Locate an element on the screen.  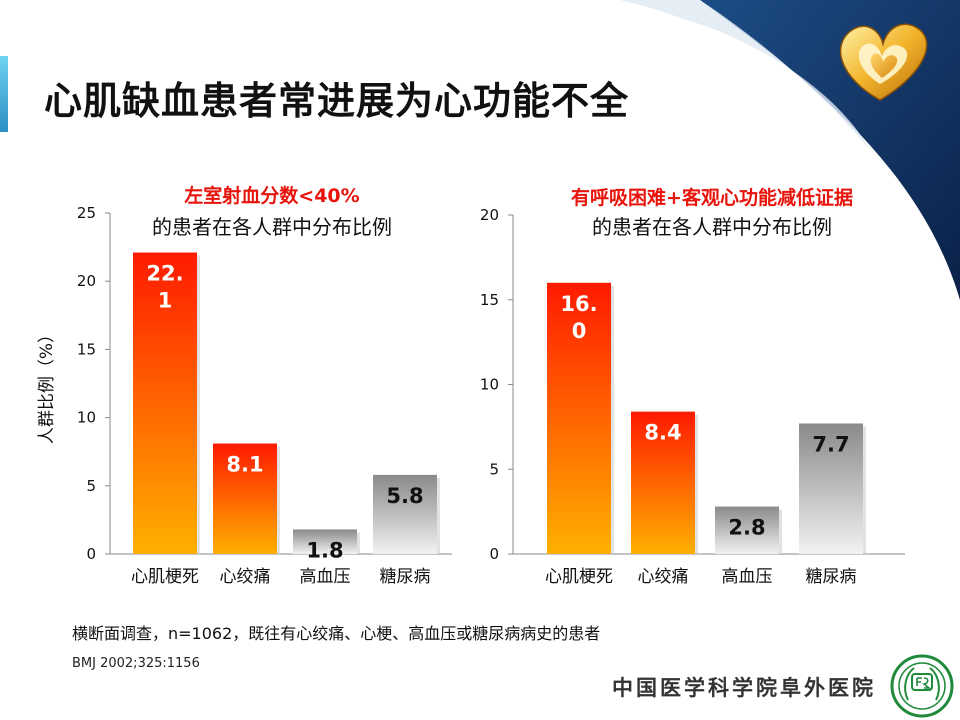
gold-heart-logo-icon is located at coordinates (883, 62).